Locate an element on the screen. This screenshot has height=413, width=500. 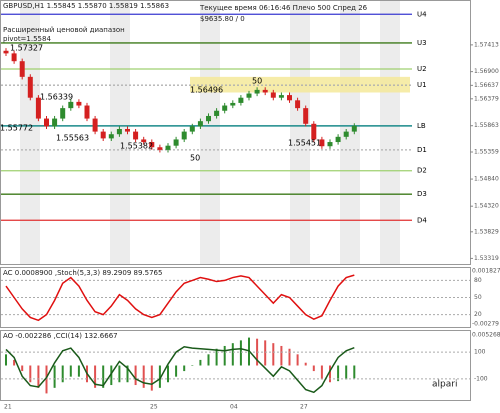
price-annotation: 1.55451 is located at coordinates (304, 143).